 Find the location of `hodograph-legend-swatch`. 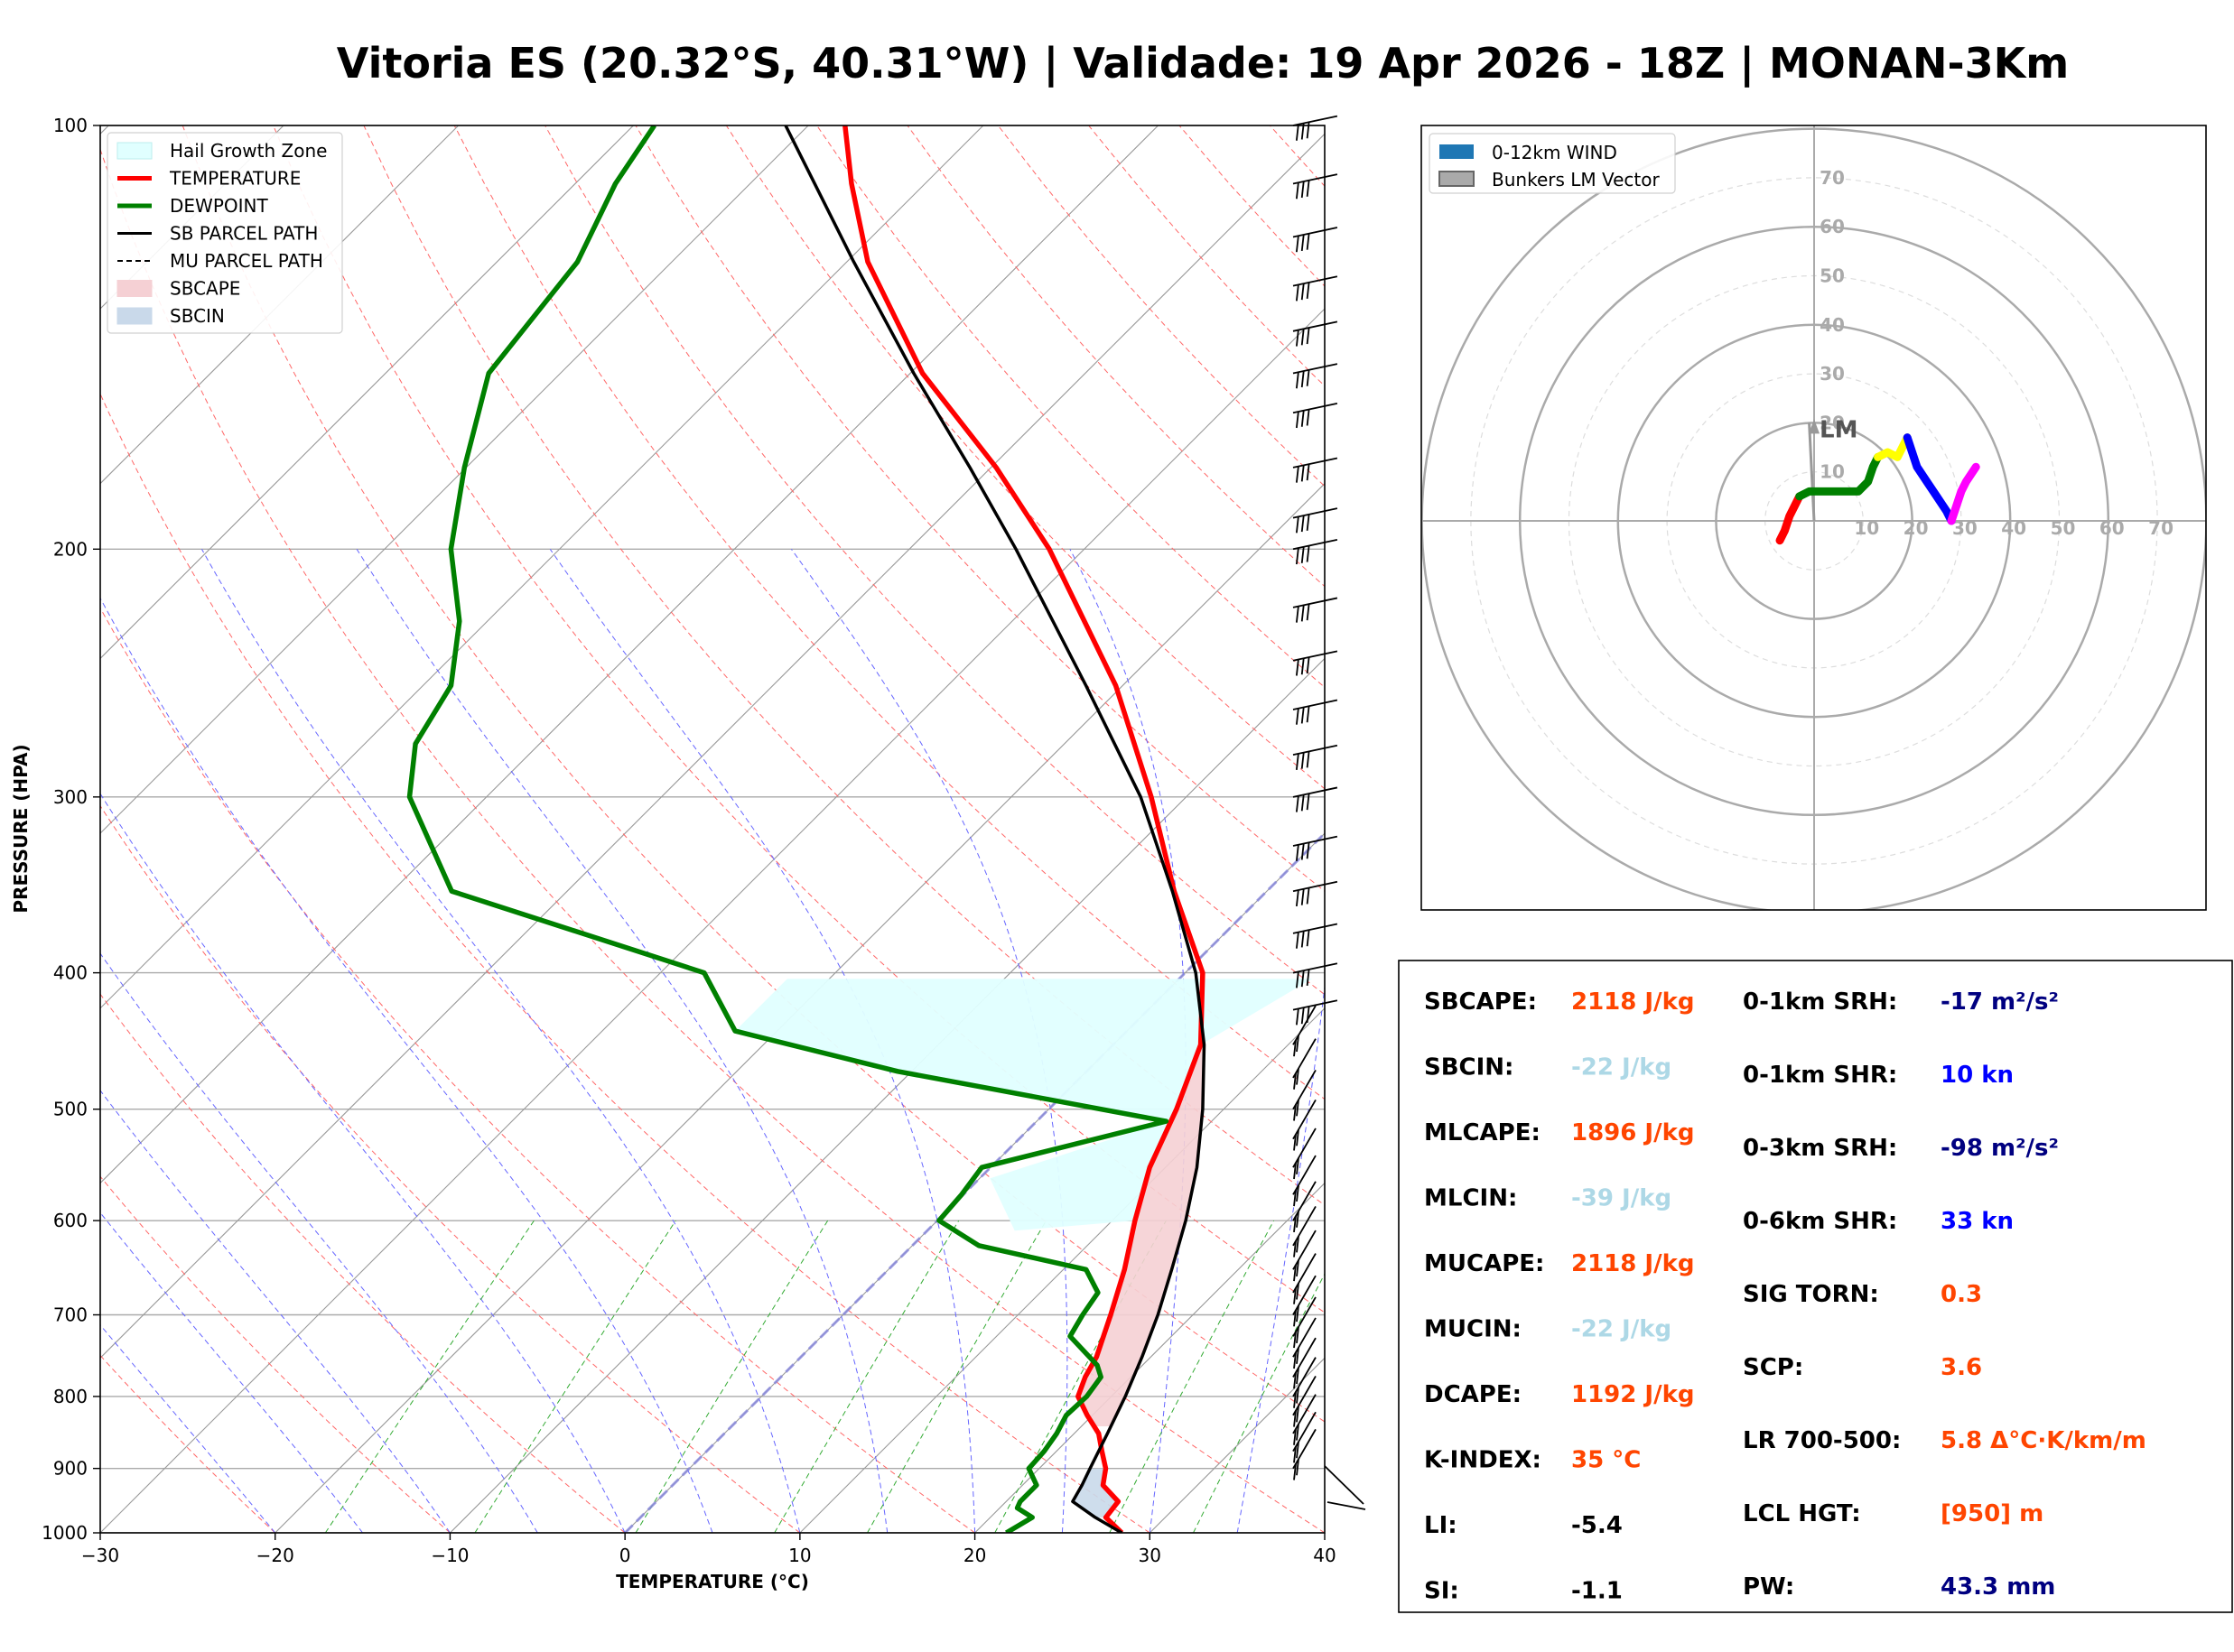

hodograph-legend-swatch is located at coordinates (1456, 179).